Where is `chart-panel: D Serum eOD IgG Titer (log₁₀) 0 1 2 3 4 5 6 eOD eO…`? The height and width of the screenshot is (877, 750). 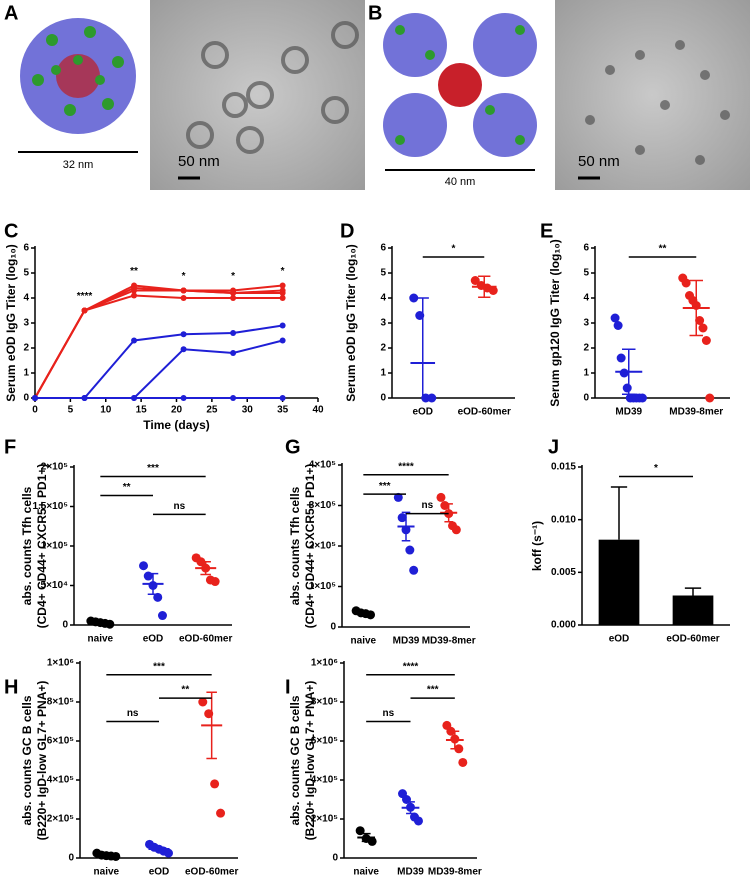 chart-panel: D Serum eOD IgG Titer (log₁₀) 0 1 2 3 4 5 6 eOD eO… is located at coordinates (427, 319).